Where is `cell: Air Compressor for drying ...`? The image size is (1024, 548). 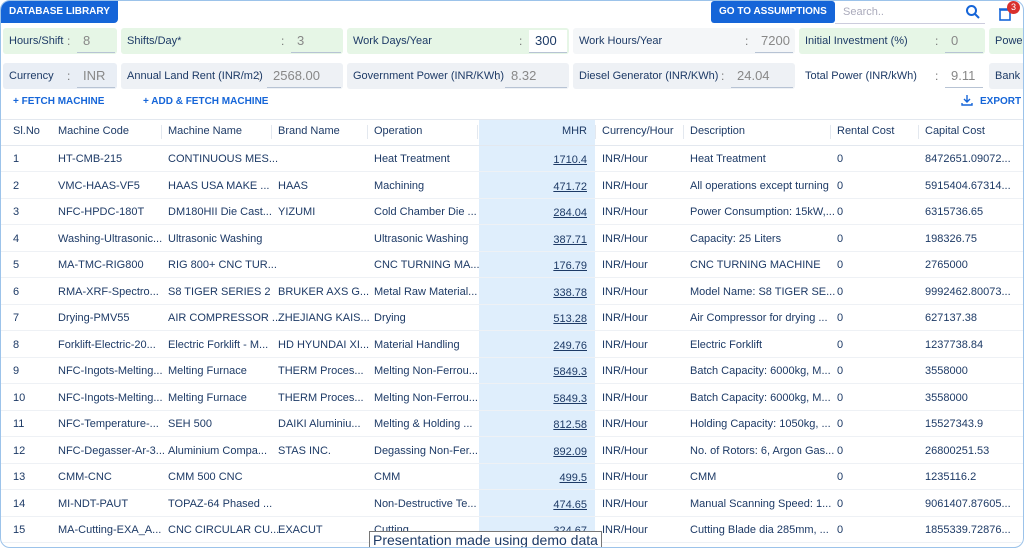
cell: Air Compressor for drying ... is located at coordinates (759, 318).